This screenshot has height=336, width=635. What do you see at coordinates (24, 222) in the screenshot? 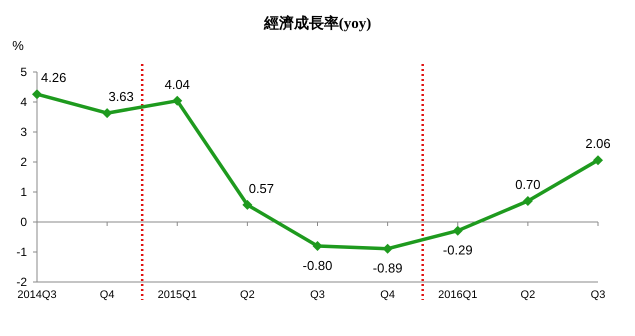
I see `y-tick-label: 0` at bounding box center [24, 222].